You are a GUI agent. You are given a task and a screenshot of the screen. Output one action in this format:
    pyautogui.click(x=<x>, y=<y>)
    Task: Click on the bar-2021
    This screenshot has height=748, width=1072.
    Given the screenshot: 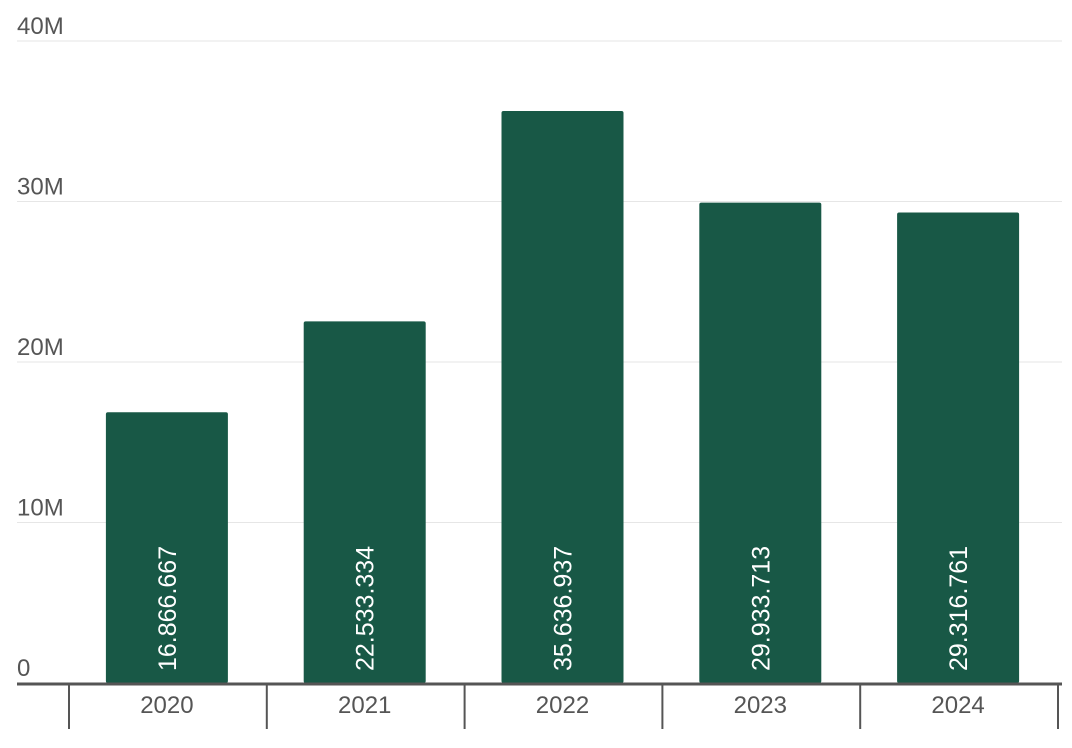 What is the action you would take?
    pyautogui.click(x=364, y=502)
    